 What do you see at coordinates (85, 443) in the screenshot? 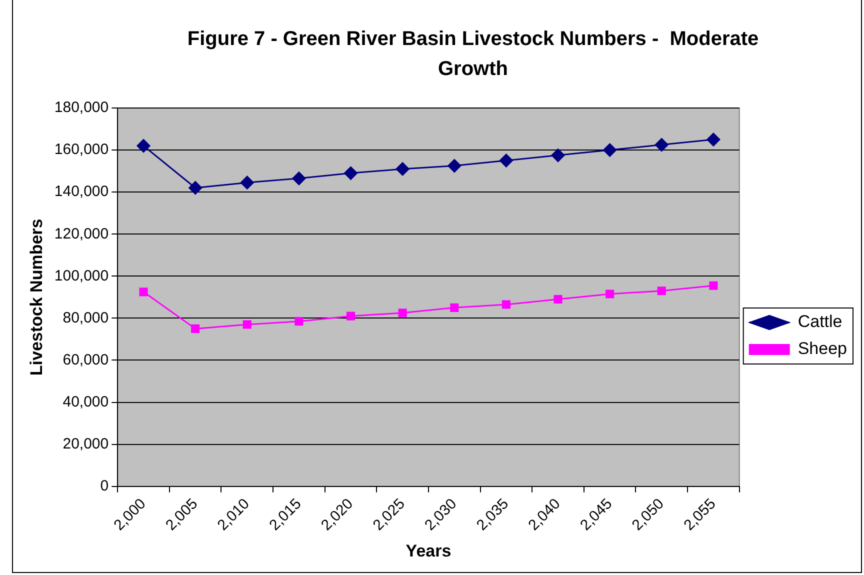
I see `y-tick-label: 20,000` at bounding box center [85, 443].